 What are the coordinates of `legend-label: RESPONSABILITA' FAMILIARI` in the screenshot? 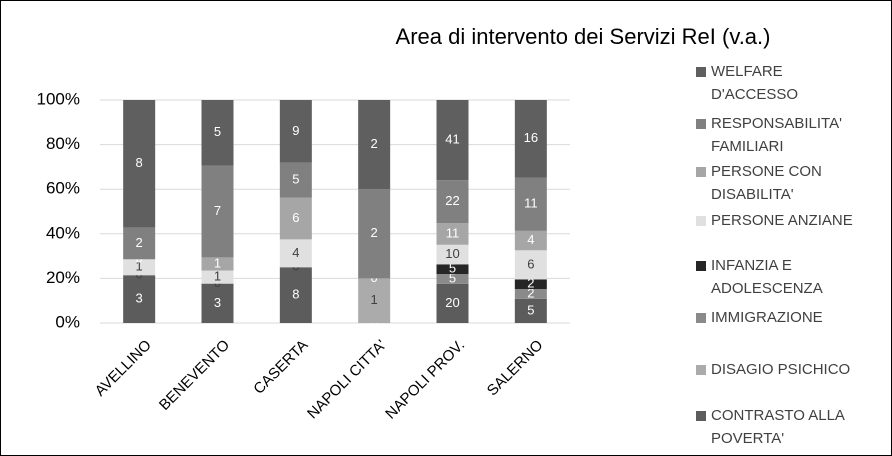 It's located at (776, 135).